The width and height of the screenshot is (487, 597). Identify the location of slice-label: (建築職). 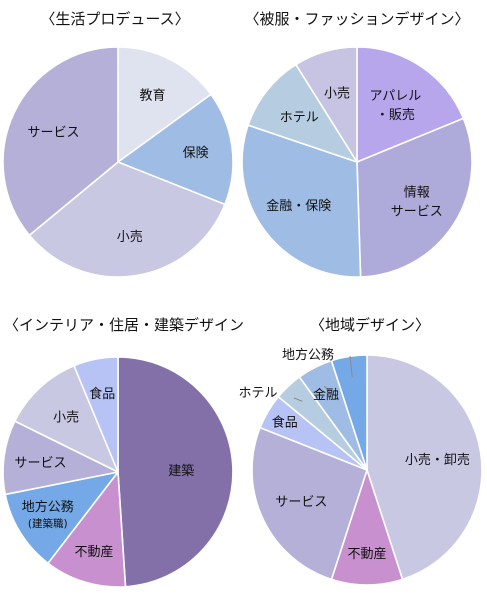
(48, 523).